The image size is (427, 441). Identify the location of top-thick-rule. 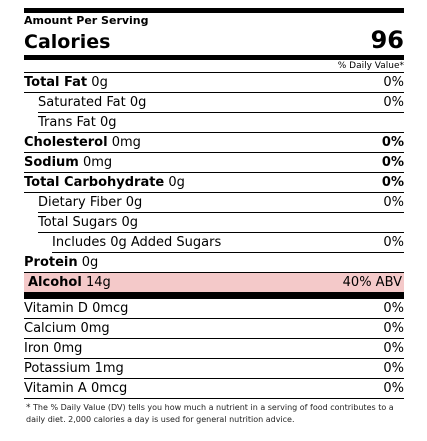
(214, 10).